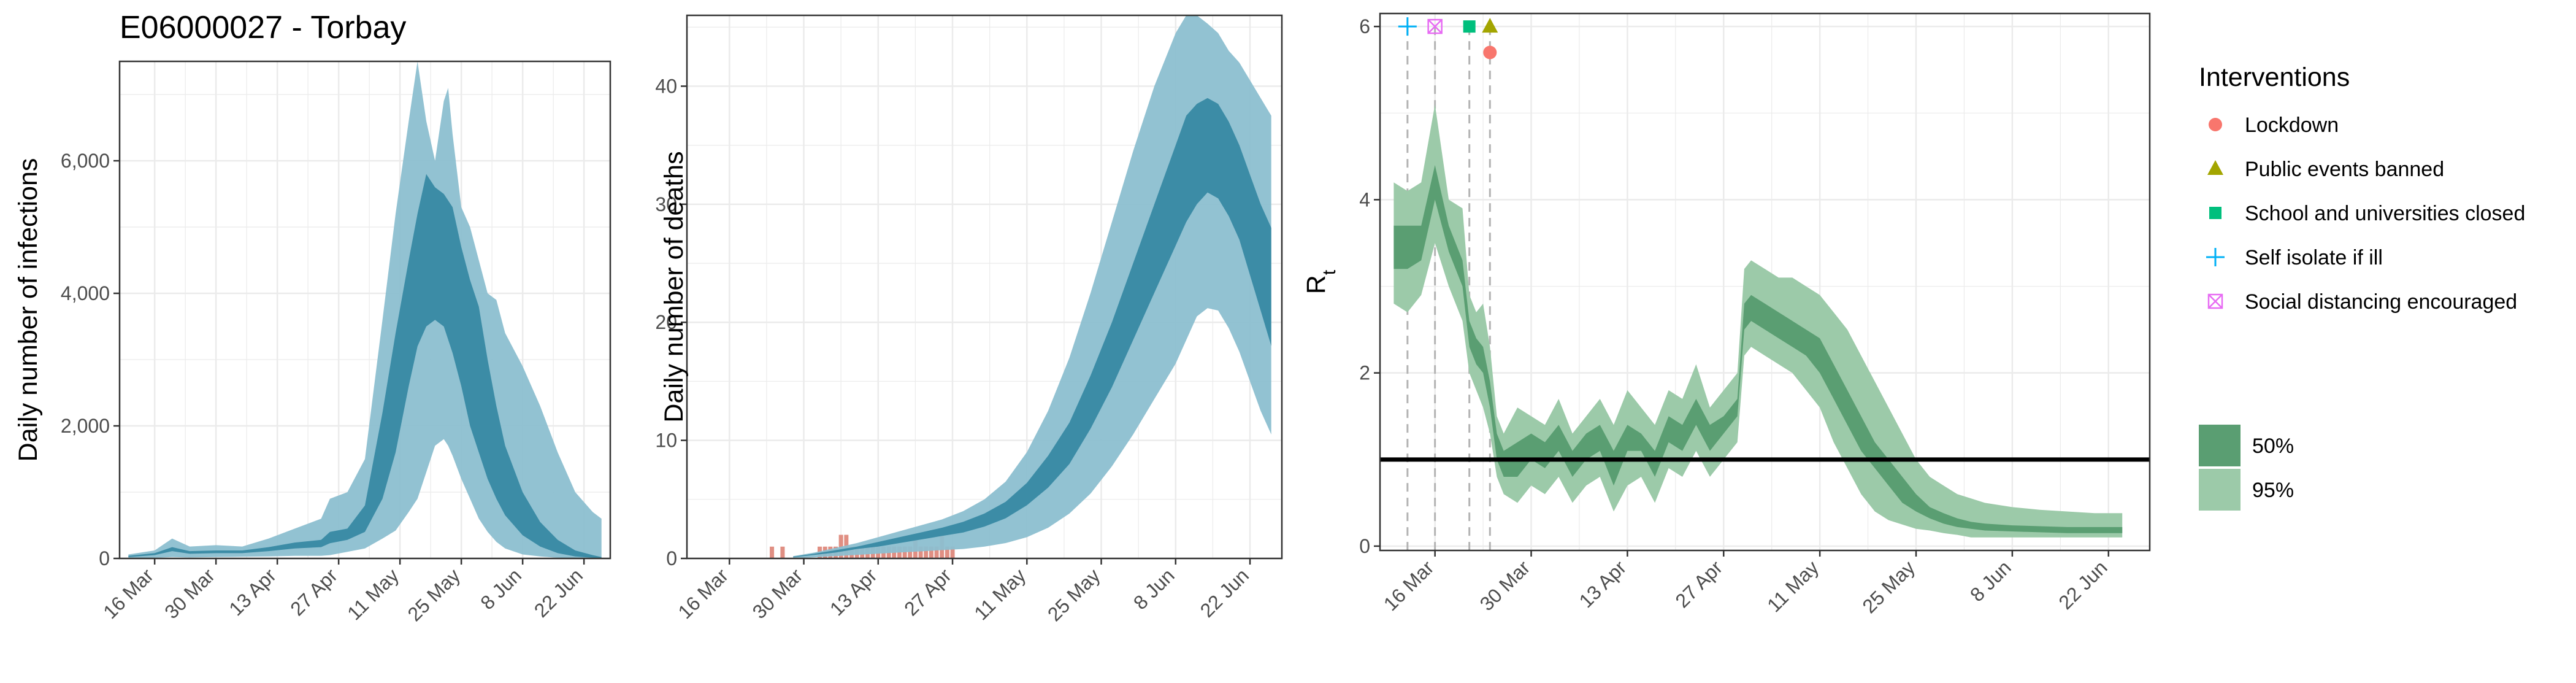 The height and width of the screenshot is (683, 2576). I want to click on intervention-marker-boxx, so click(1435, 26).